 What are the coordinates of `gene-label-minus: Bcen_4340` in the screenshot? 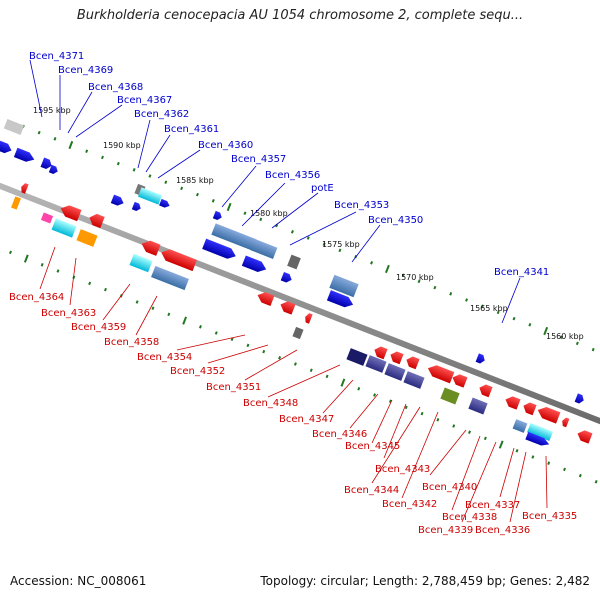 It's located at (449, 487).